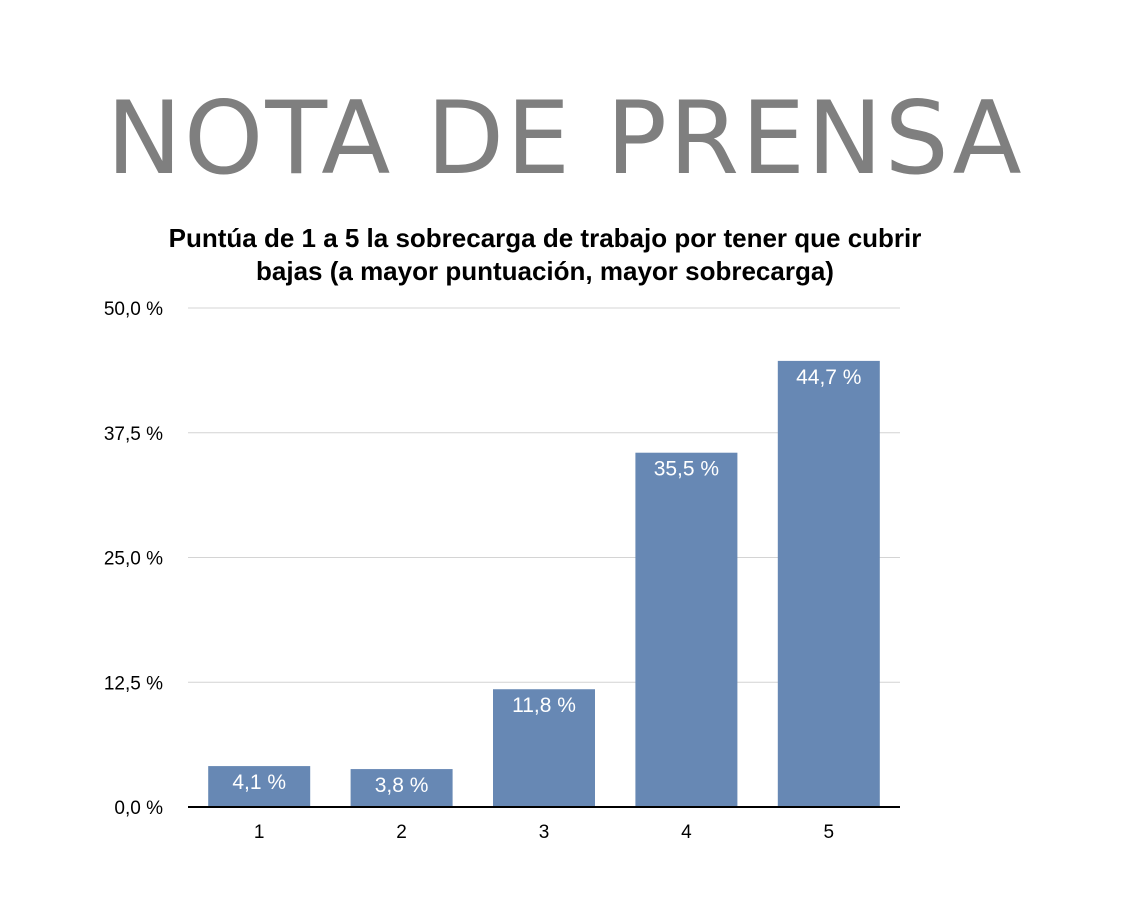 This screenshot has height=900, width=1130. What do you see at coordinates (401, 832) in the screenshot?
I see `x-tick-label: 2` at bounding box center [401, 832].